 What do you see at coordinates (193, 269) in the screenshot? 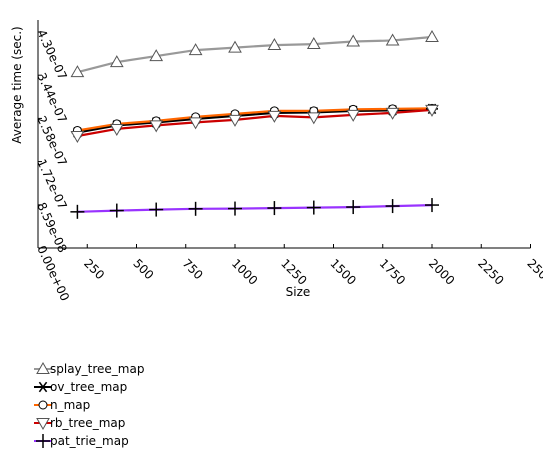
I see `x-tick-label: 750` at bounding box center [193, 269].